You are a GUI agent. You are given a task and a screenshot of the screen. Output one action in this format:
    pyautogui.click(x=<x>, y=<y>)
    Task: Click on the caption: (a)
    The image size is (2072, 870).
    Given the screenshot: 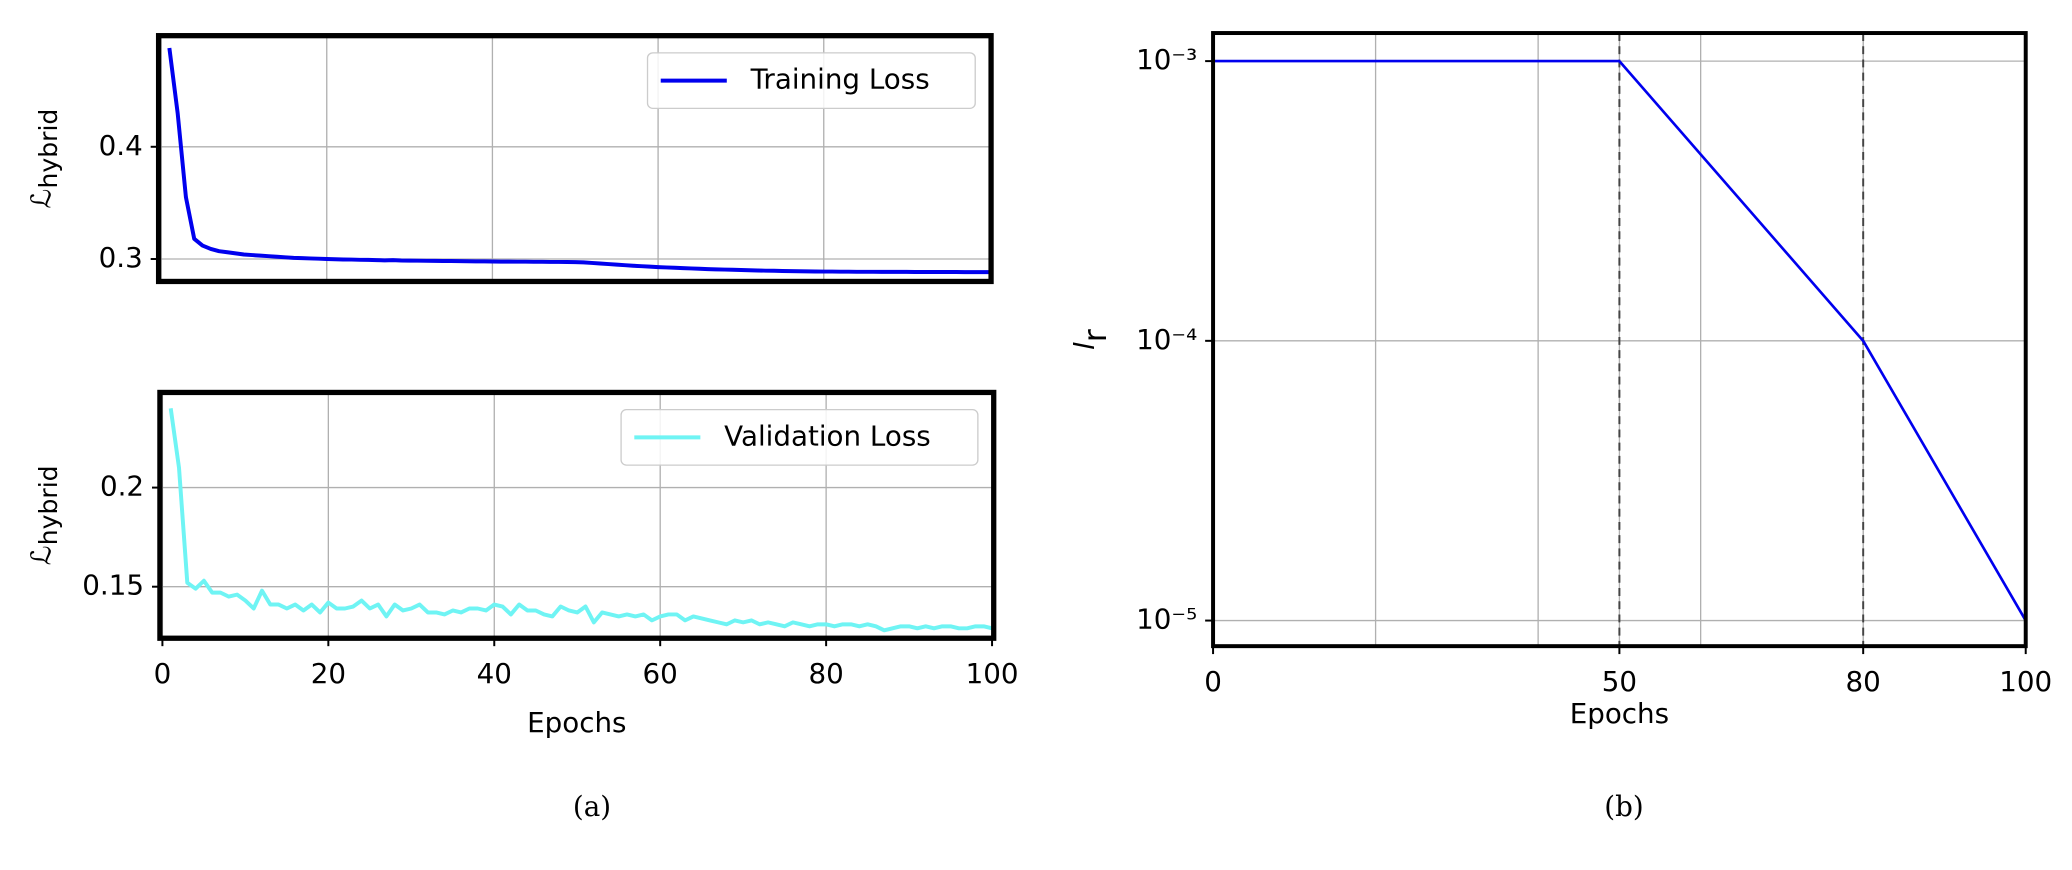 What is the action you would take?
    pyautogui.click(x=592, y=806)
    